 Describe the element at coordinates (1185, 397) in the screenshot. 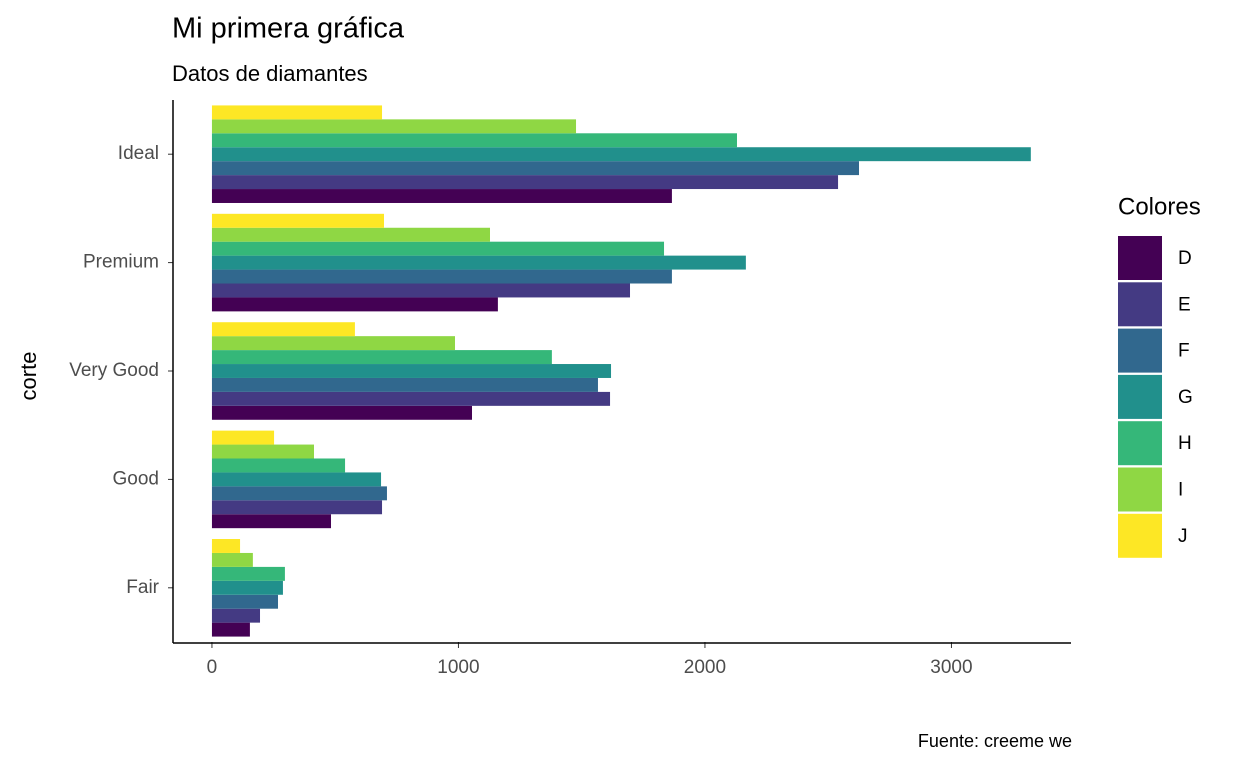

I see `legend-label: G` at that location.